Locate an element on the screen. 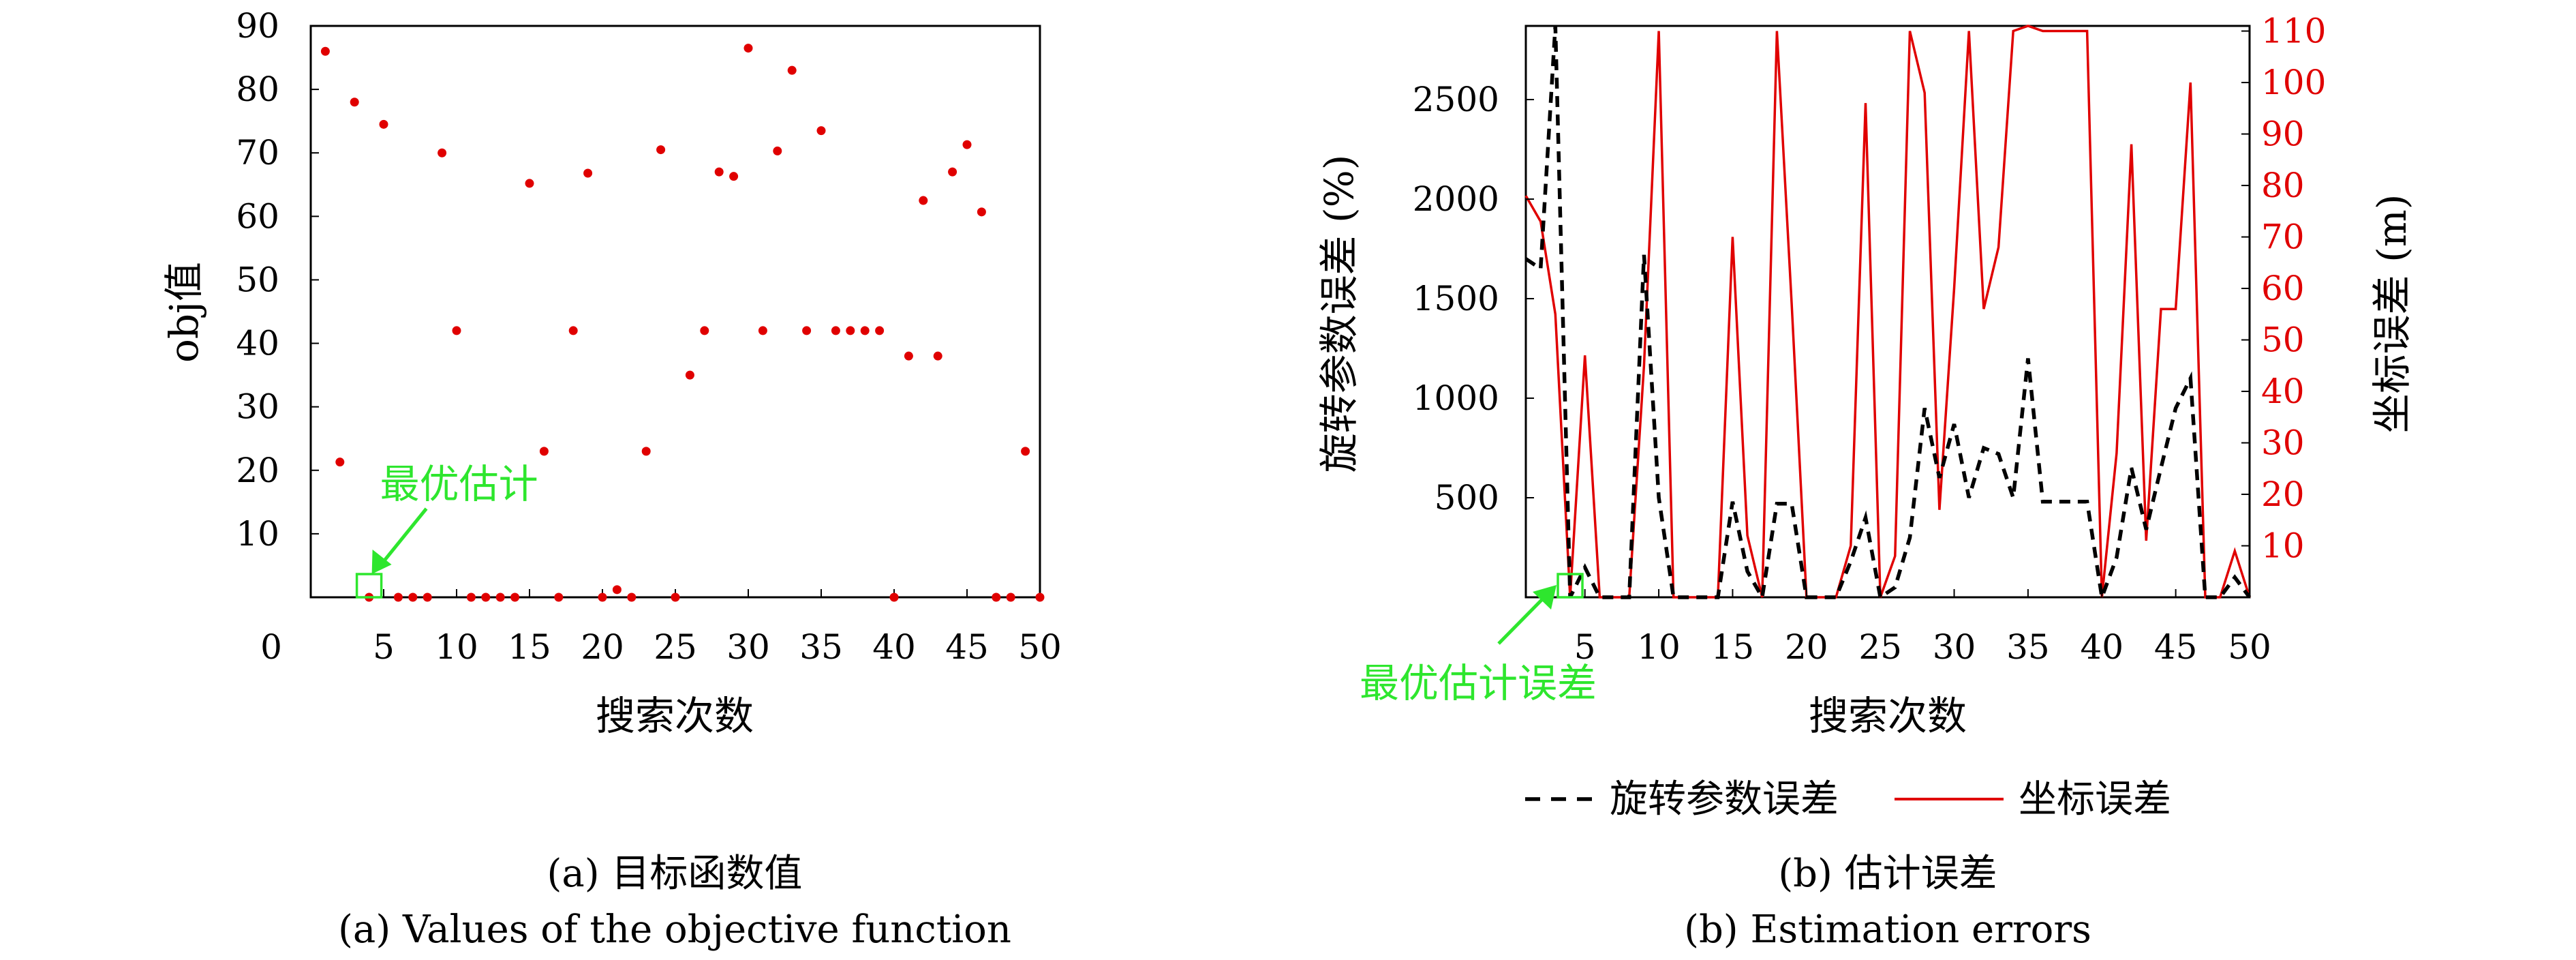 This screenshot has width=2576, height=960. annotation-b: 最优估计误差 is located at coordinates (1478, 639).